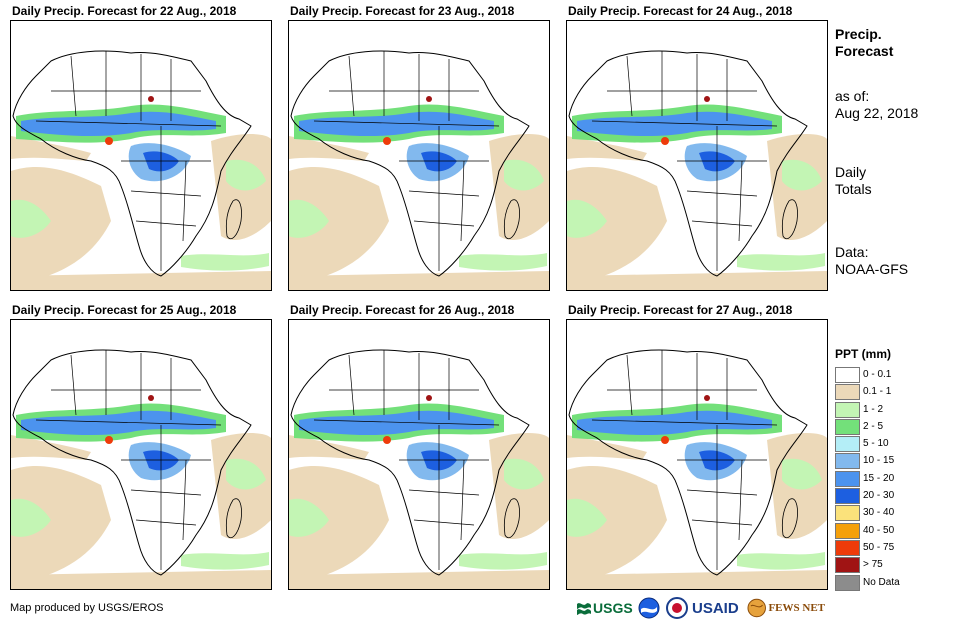  Describe the element at coordinates (879, 496) in the screenshot. I see `legend-label: 20 - 30` at that location.